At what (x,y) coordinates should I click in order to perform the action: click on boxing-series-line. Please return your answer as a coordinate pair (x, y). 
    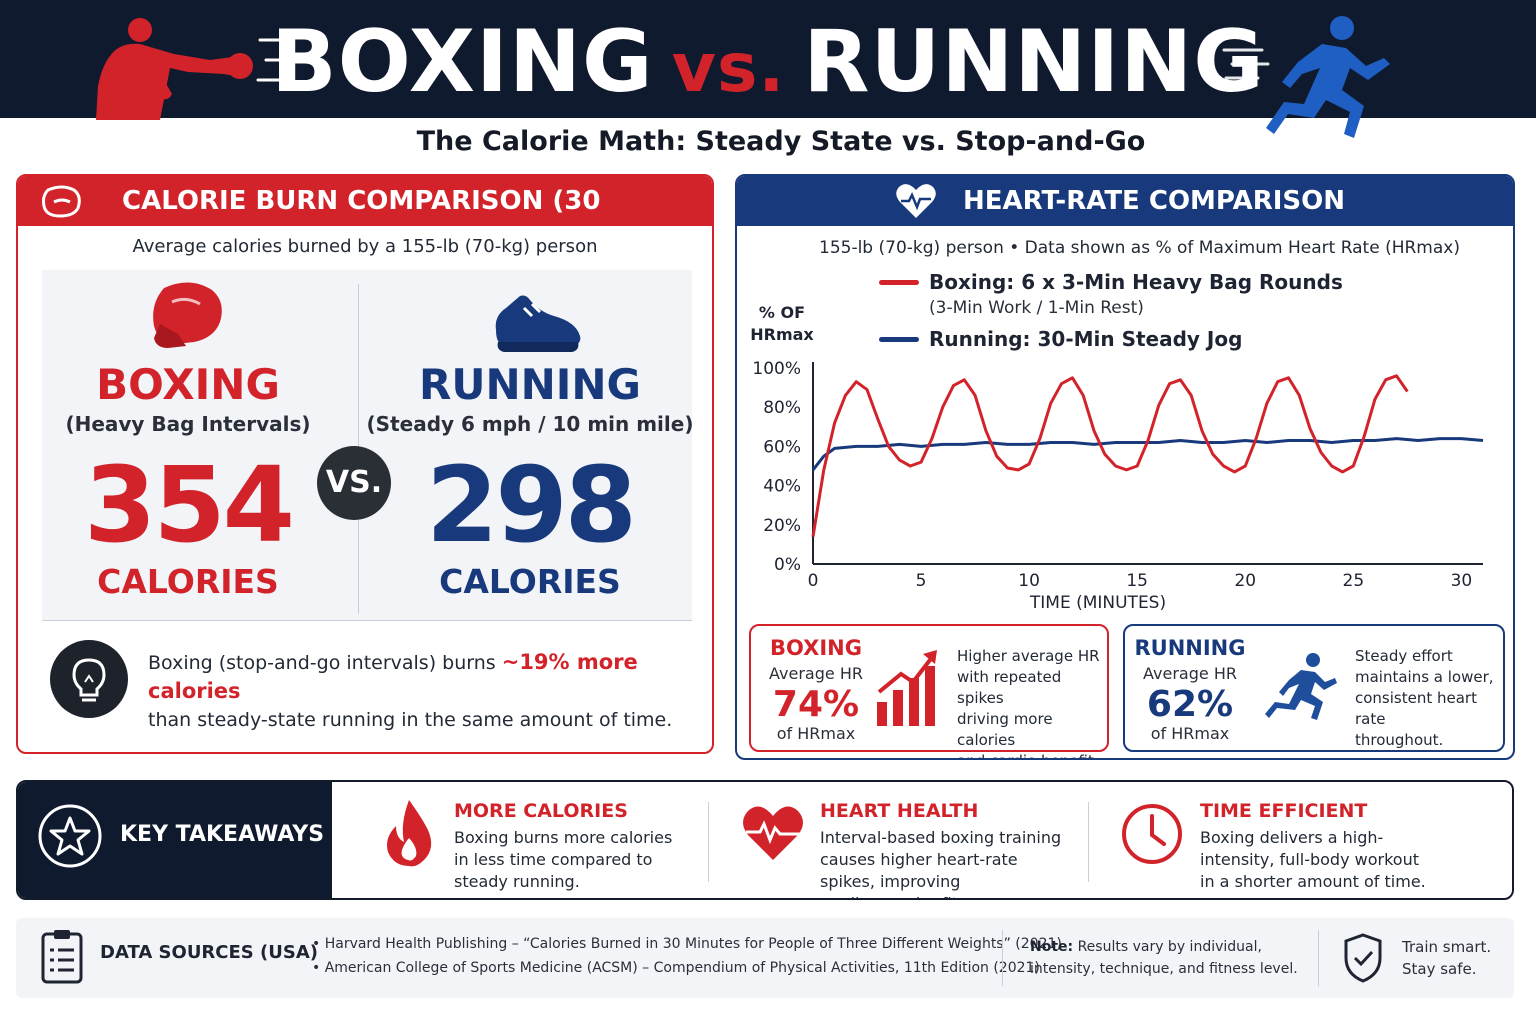
    Looking at the image, I should click on (1110, 455).